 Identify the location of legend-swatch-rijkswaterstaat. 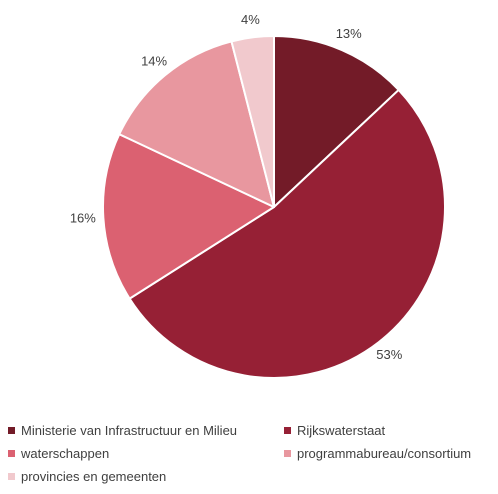
(287, 430).